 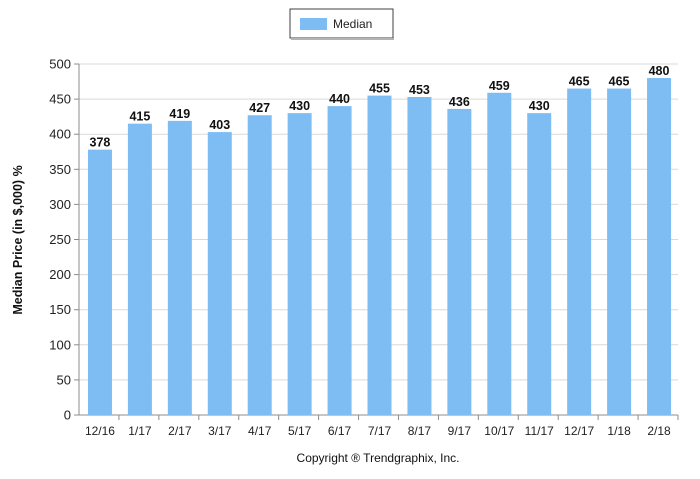 I want to click on x-tick-label: 5/17, so click(x=300, y=431).